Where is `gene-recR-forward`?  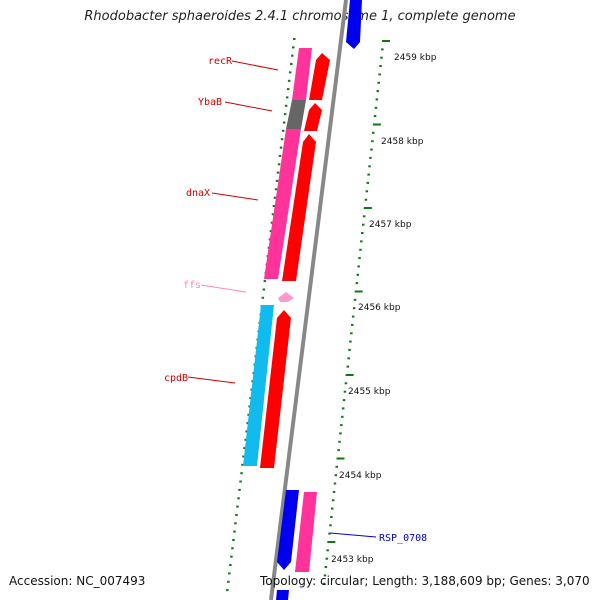 gene-recR-forward is located at coordinates (319, 76).